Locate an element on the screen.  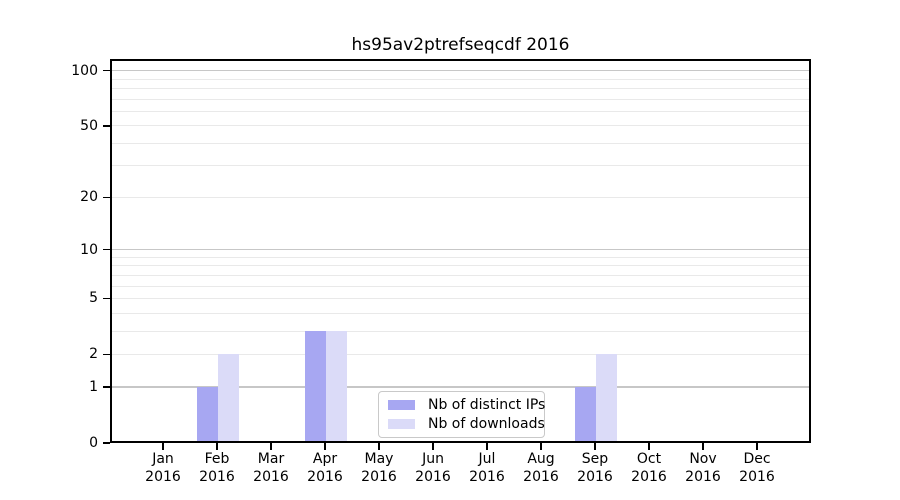
legend: Nb of distinct IPs Nb of downloads is located at coordinates (461, 414).